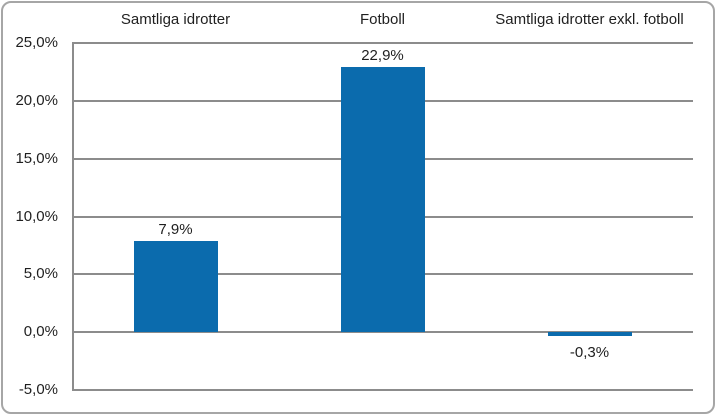 The height and width of the screenshot is (415, 716). I want to click on y-tick-label: 25,0%, so click(36, 42).